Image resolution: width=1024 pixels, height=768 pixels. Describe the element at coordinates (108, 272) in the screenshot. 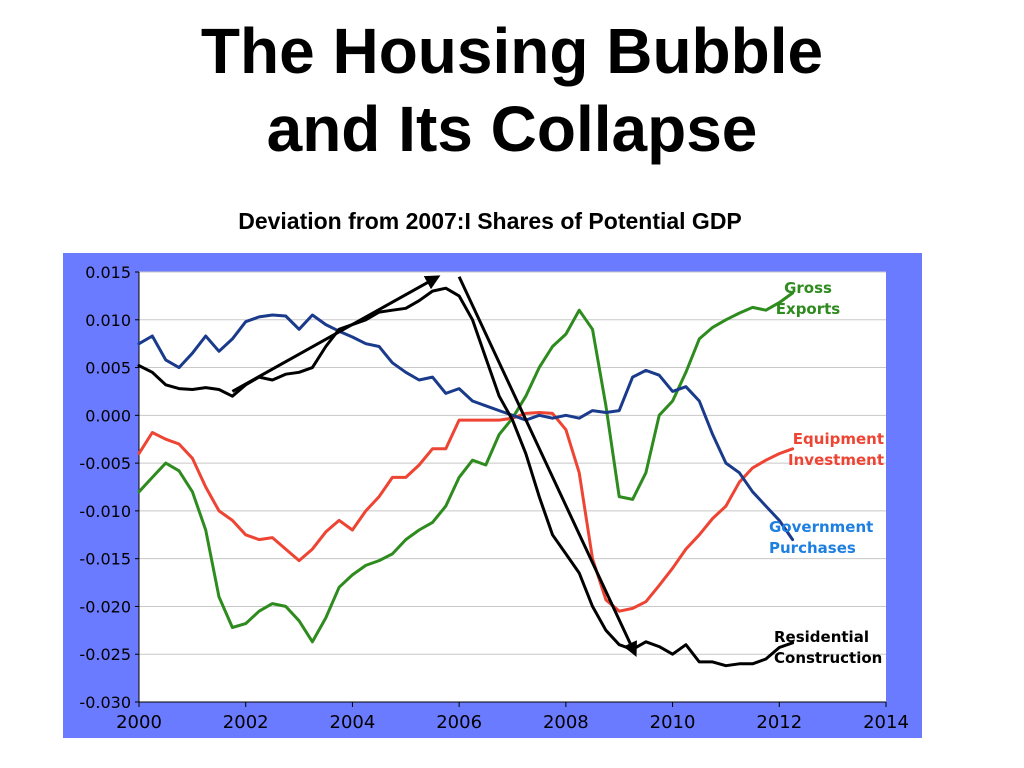

I see `y-tick-label: 0.015` at that location.